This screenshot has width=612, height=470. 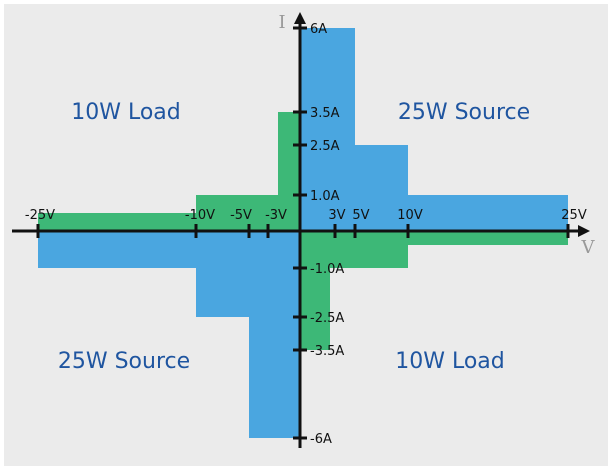 What do you see at coordinates (325, 196) in the screenshot?
I see `y-tick-label: 1.0A` at bounding box center [325, 196].